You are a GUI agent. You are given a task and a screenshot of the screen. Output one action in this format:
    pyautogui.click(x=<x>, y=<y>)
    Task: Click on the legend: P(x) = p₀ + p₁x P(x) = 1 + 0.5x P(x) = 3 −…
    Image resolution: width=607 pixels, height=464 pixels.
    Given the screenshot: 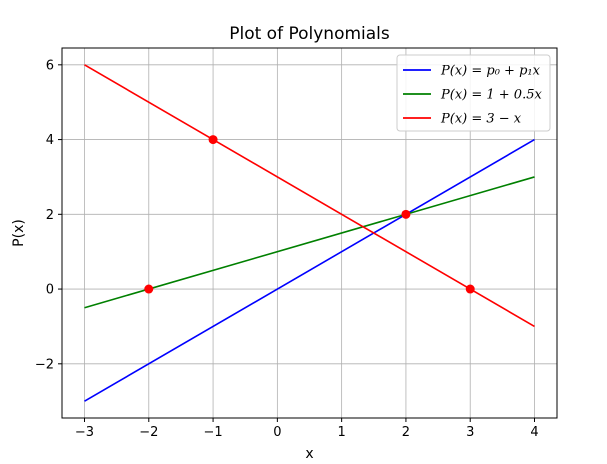 What is the action you would take?
    pyautogui.click(x=473, y=93)
    